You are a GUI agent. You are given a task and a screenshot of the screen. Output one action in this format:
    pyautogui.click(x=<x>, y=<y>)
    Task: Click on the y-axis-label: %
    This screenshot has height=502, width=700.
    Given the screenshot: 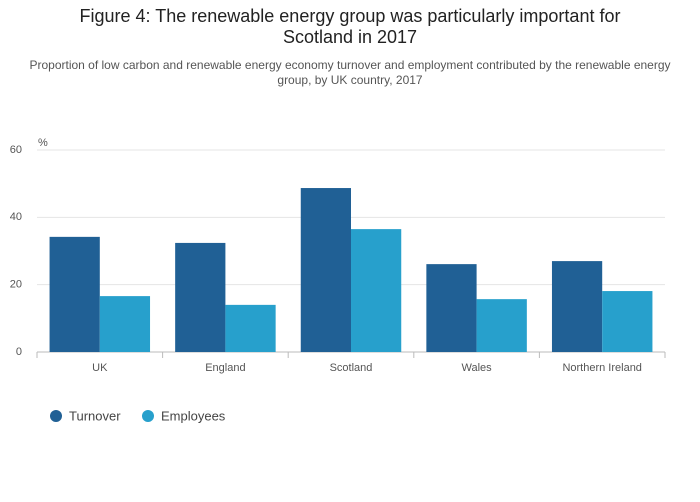 What is the action you would take?
    pyautogui.click(x=43, y=143)
    